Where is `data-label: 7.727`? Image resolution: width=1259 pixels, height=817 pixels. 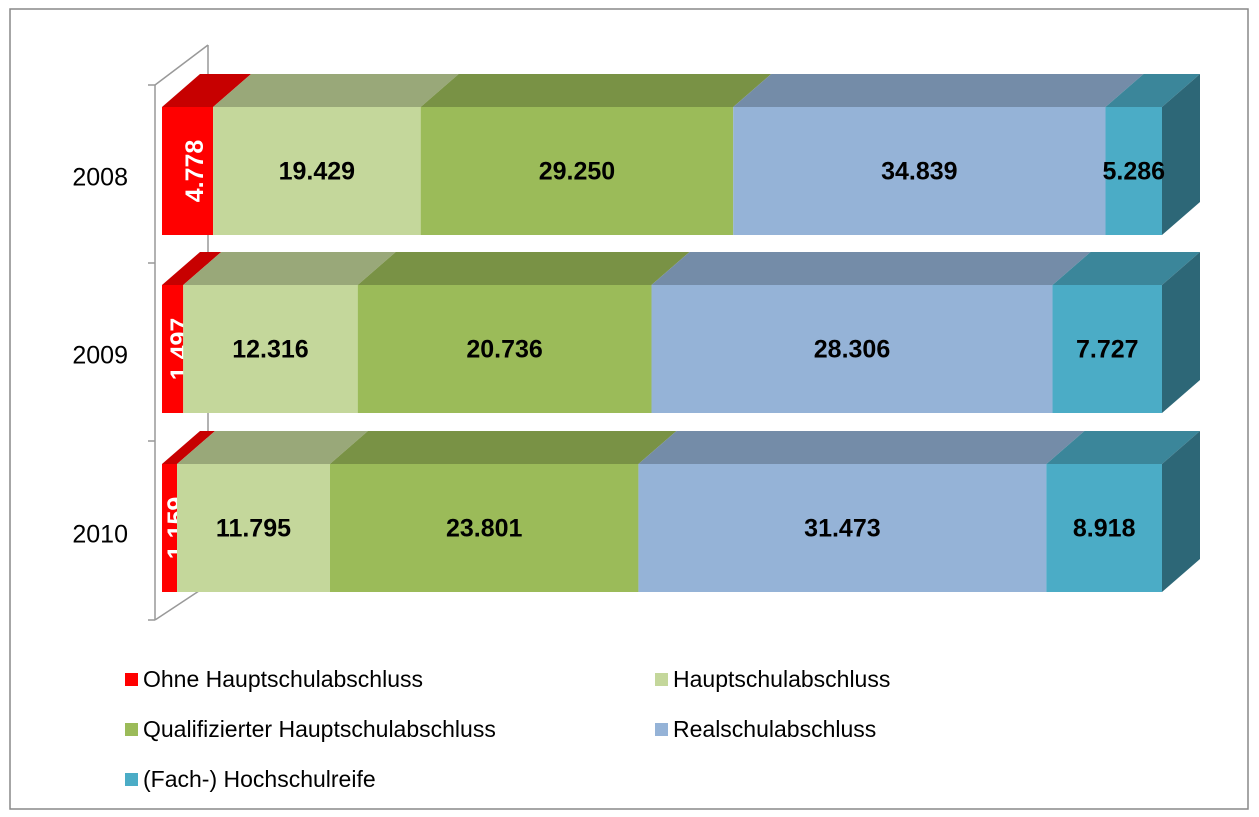 data-label: 7.727 is located at coordinates (1107, 350).